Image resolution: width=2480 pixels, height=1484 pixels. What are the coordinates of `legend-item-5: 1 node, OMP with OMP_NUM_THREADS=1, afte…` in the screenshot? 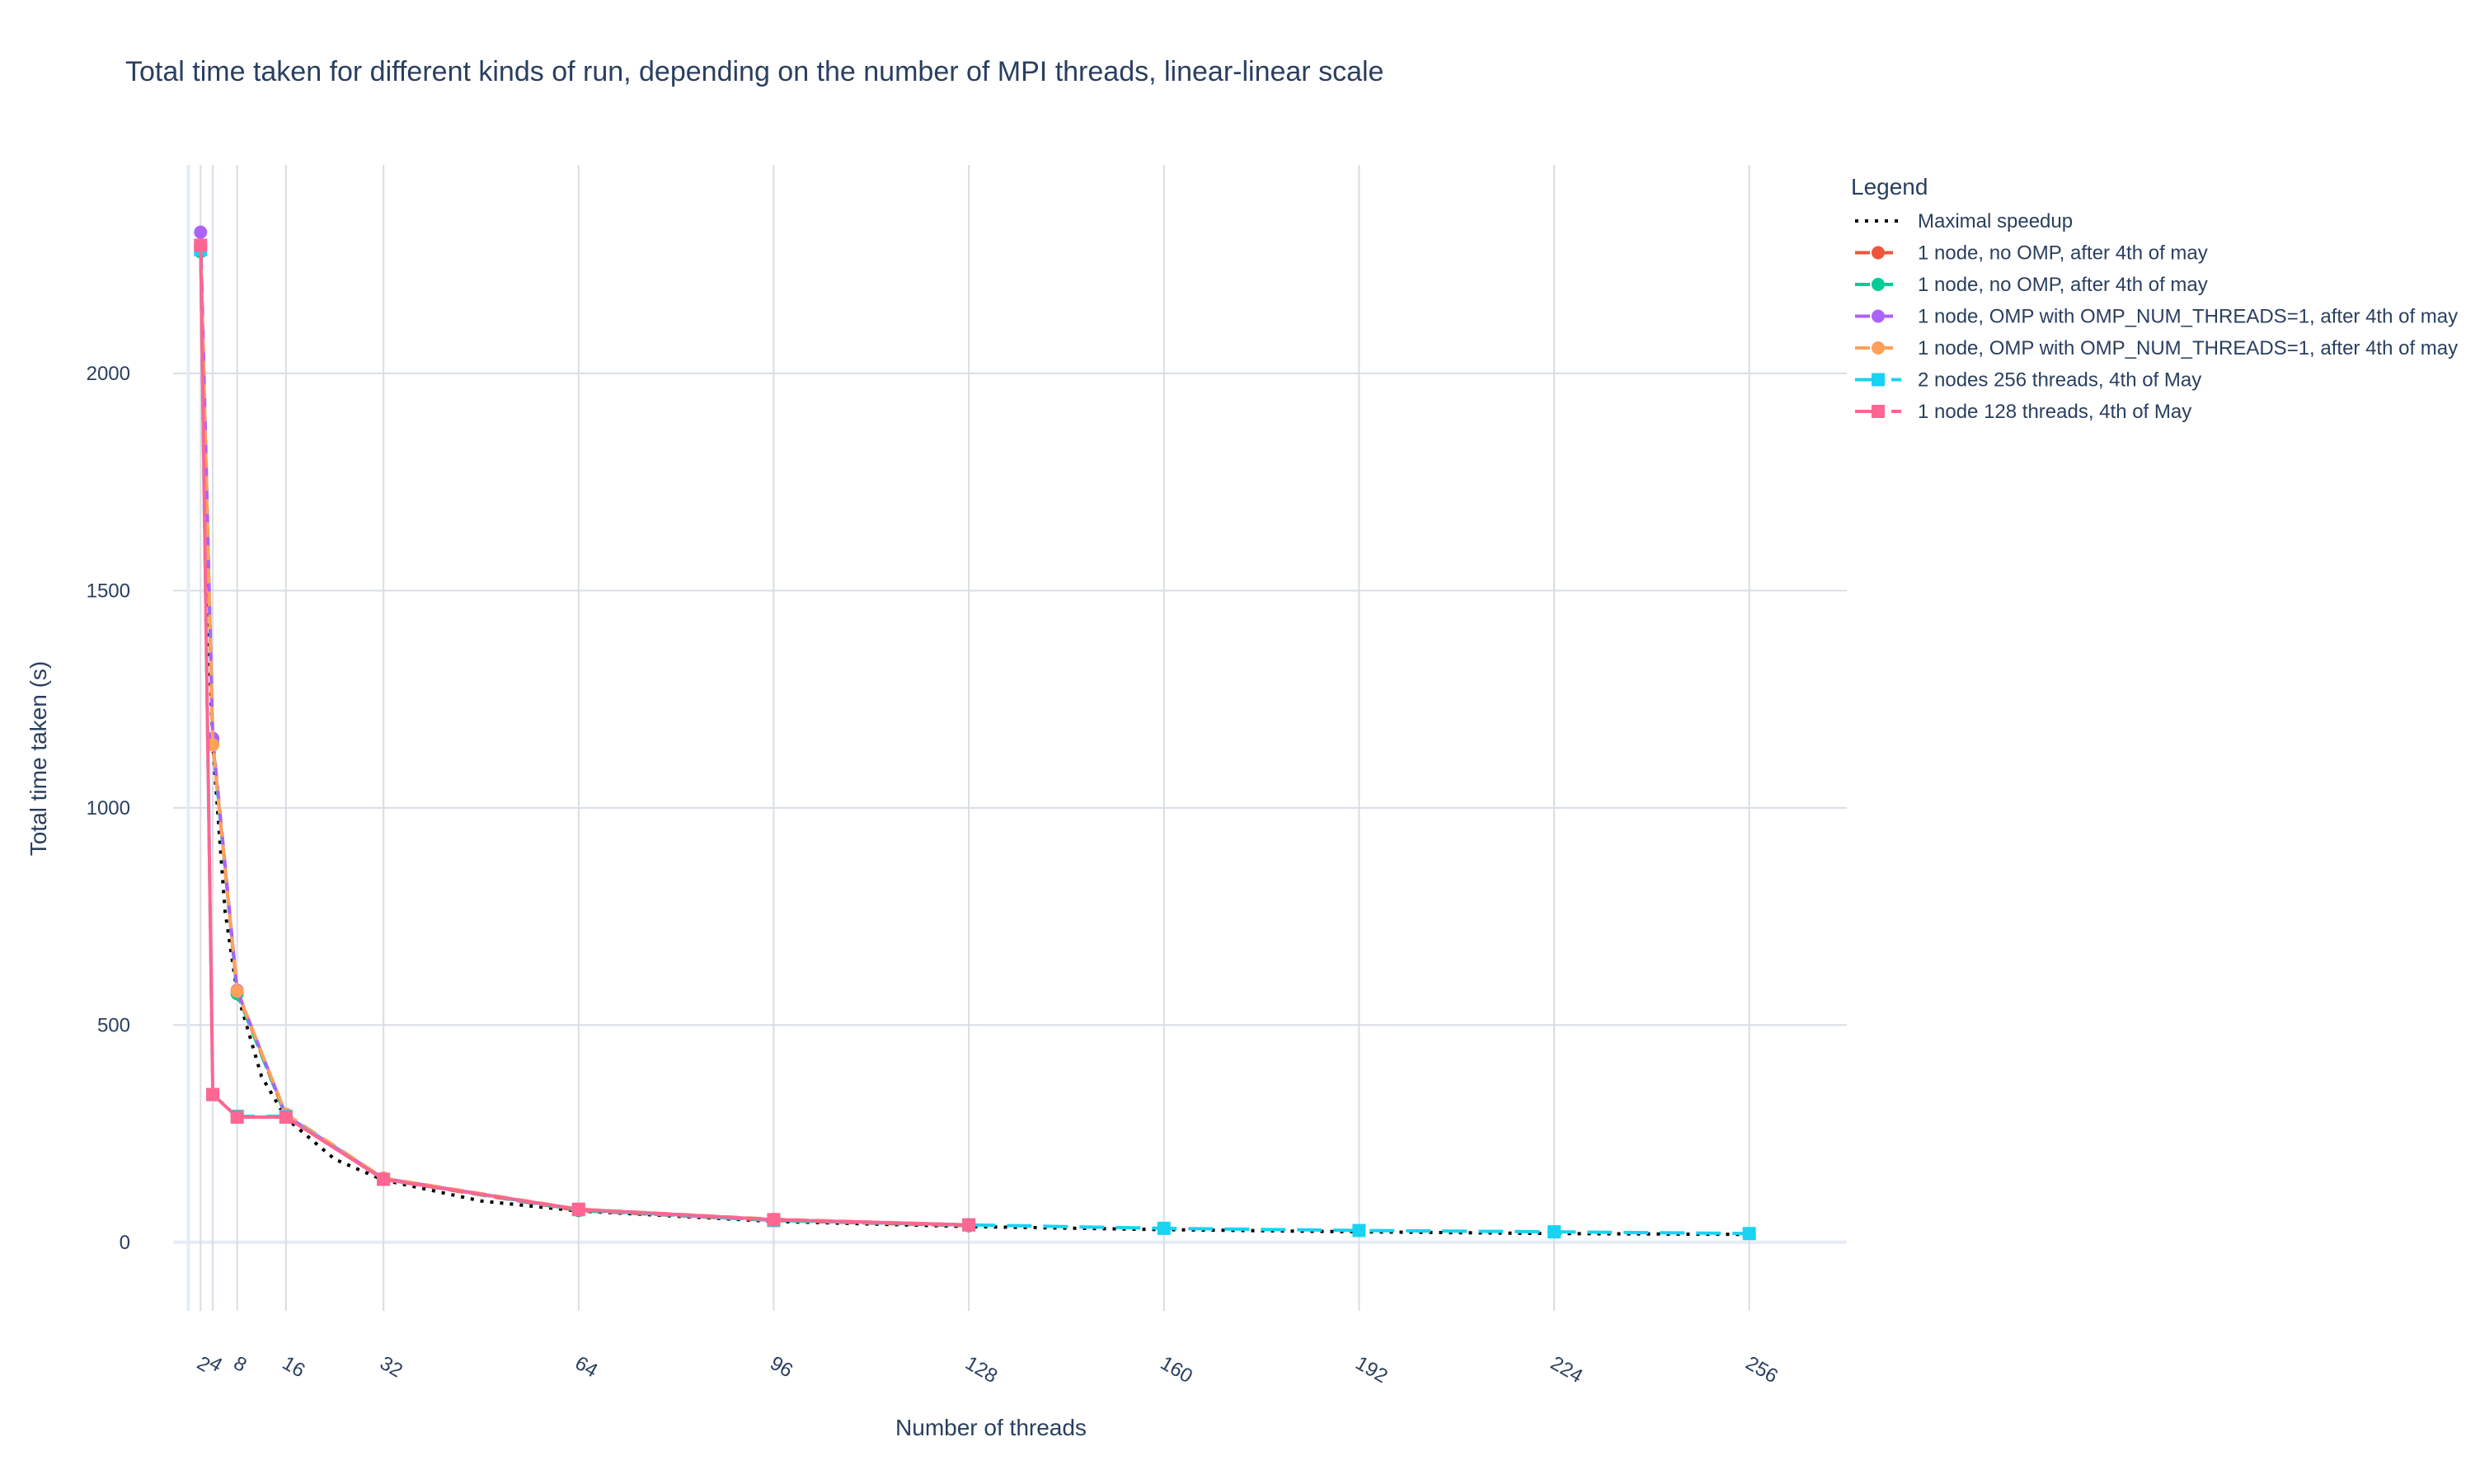 It's located at (2156, 348).